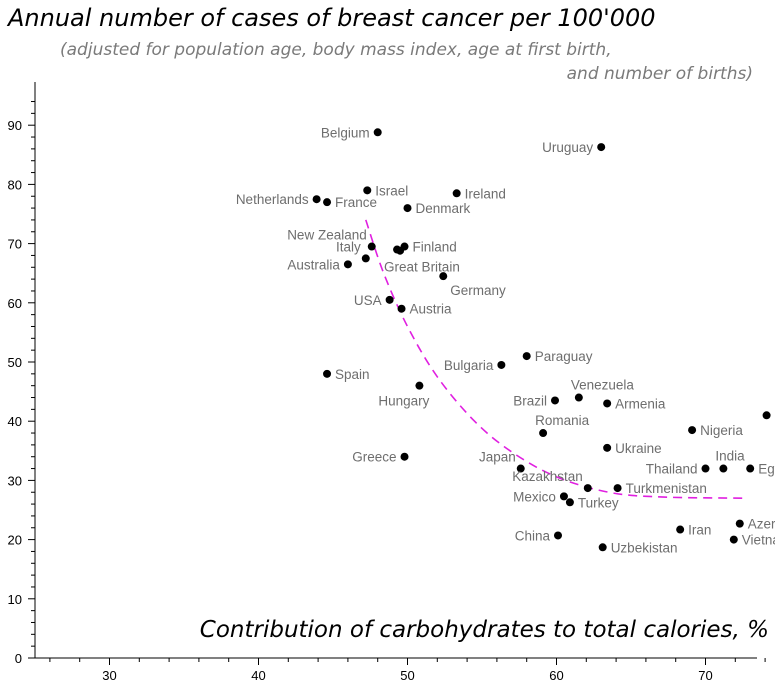  Describe the element at coordinates (705, 675) in the screenshot. I see `x-tick-label: 70` at that location.